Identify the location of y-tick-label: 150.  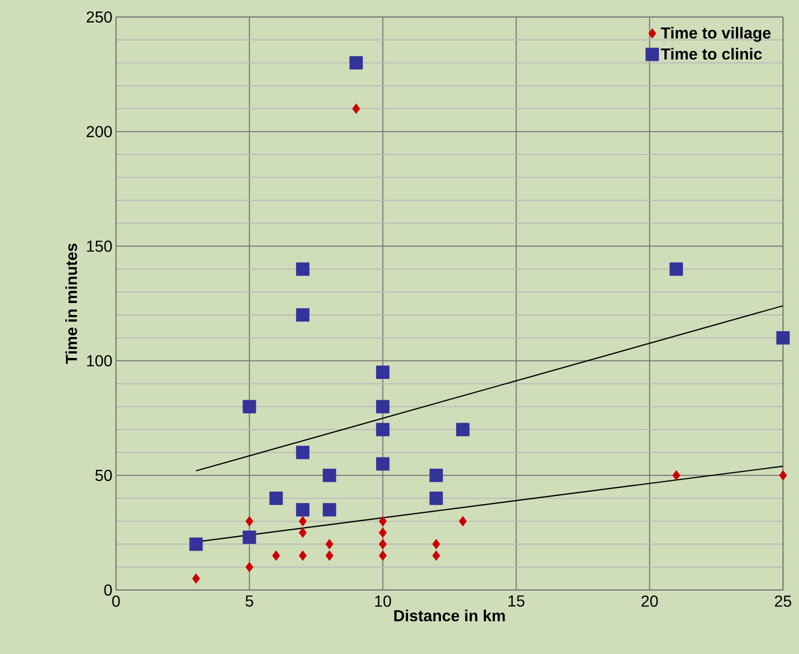
(99, 246).